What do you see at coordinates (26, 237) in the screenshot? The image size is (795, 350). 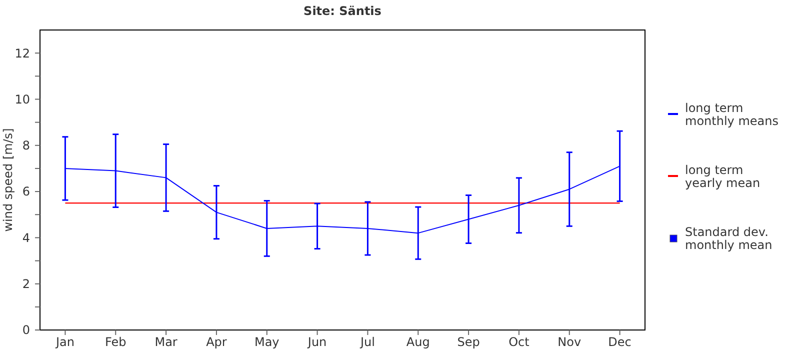 I see `y-tick-label: 4` at bounding box center [26, 237].